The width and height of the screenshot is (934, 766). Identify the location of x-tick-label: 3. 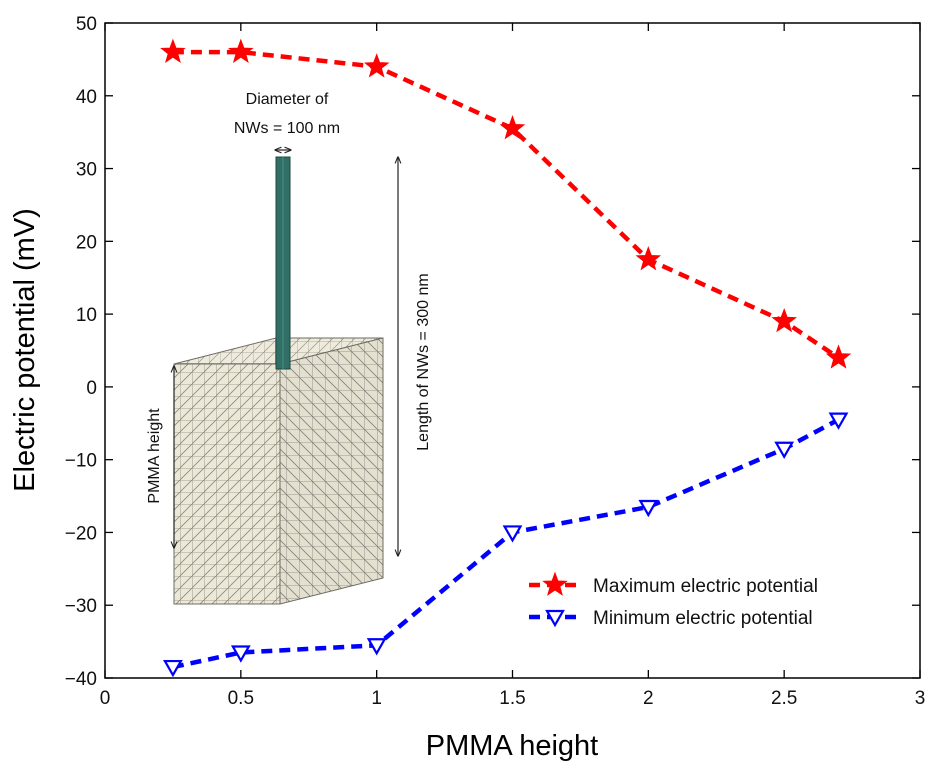
(920, 698).